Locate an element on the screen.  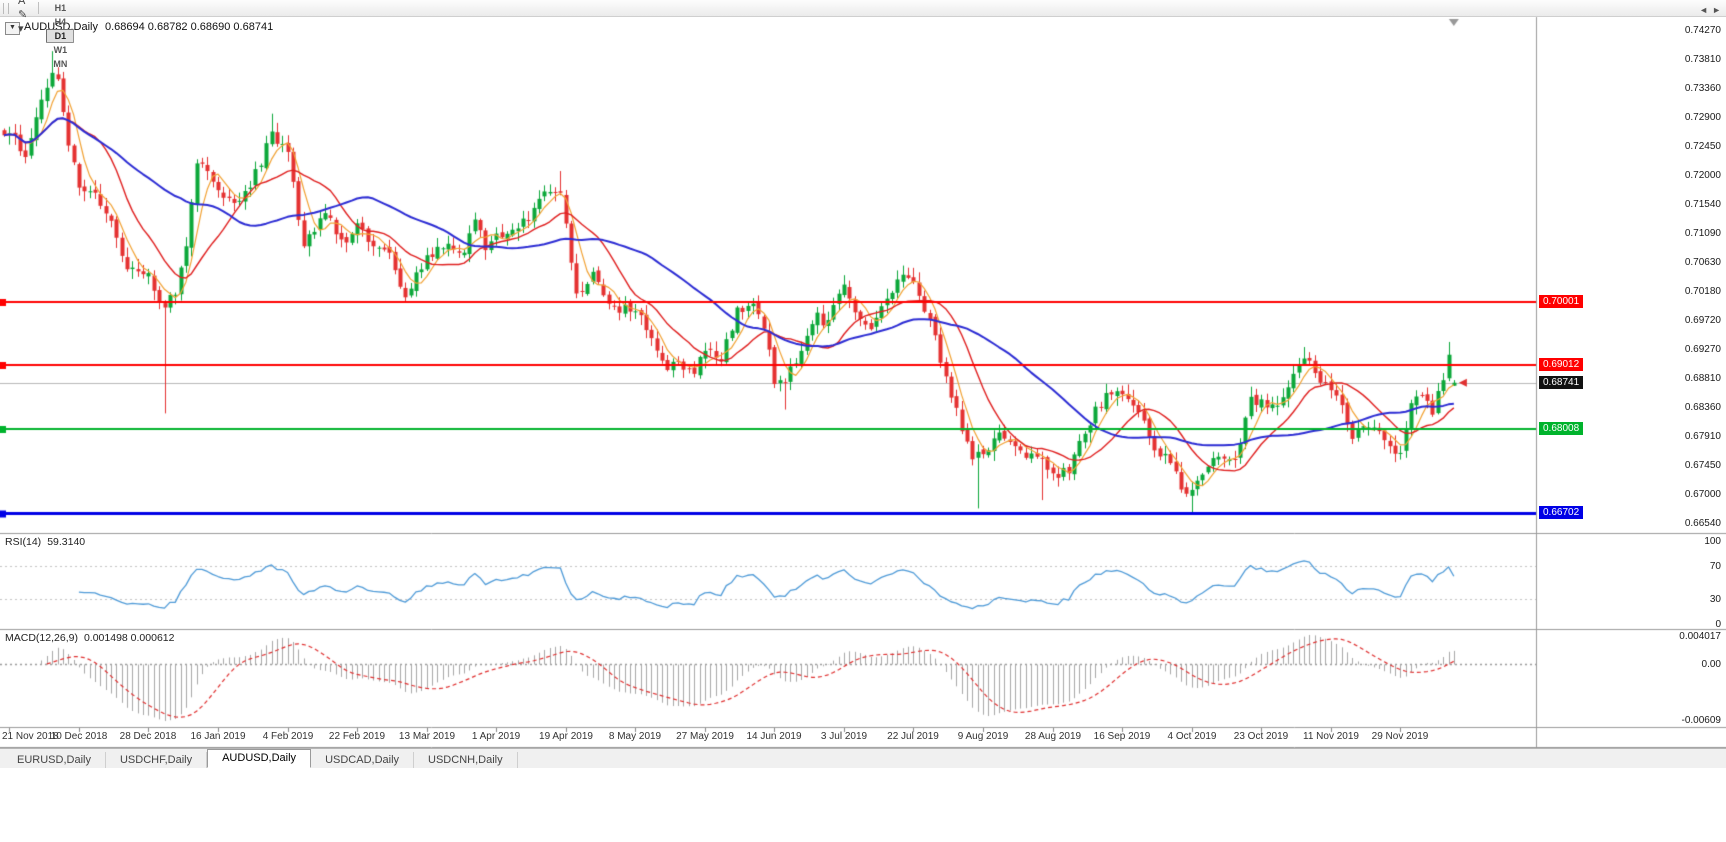
macd-indicator-name: MACD(12,26,9) is located at coordinates (41, 638).